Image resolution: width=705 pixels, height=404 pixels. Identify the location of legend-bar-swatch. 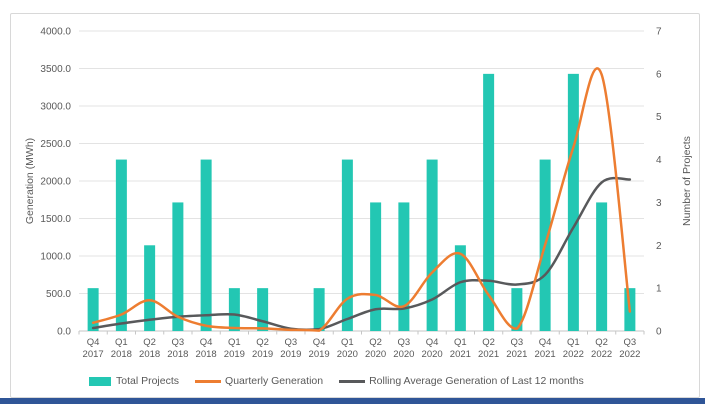
(100, 381).